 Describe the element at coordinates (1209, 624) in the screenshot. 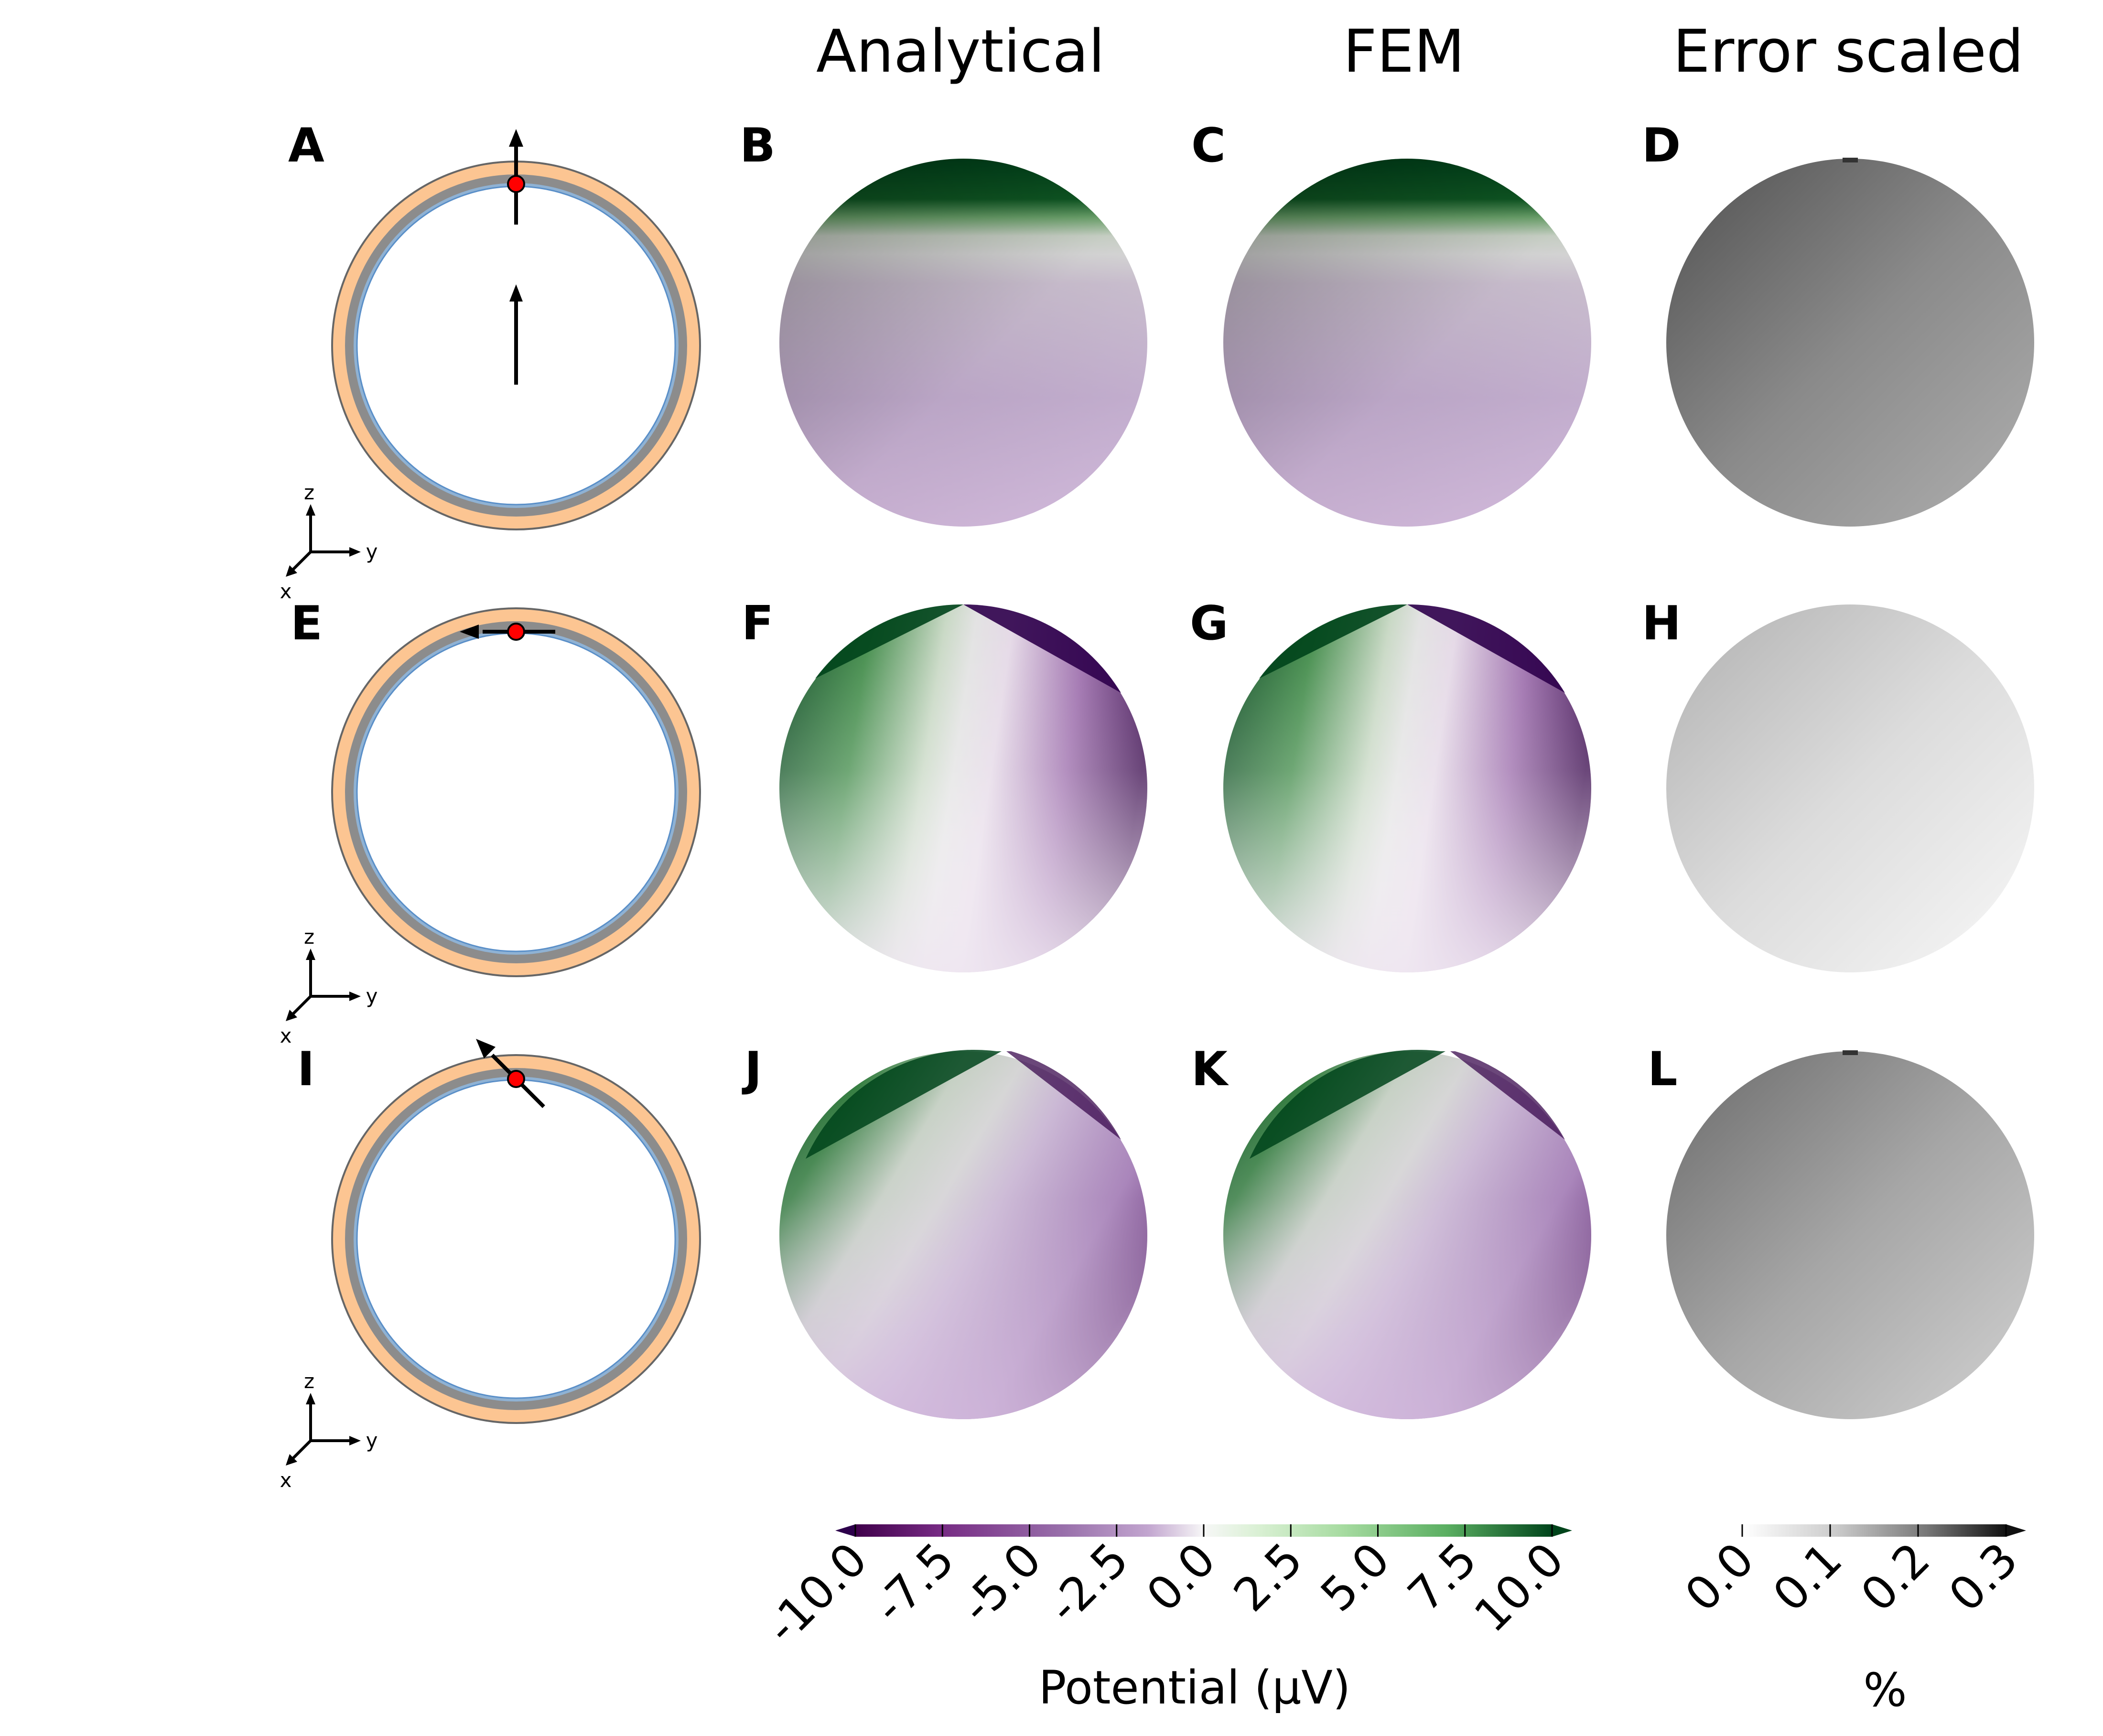

I see `panel-letter-g: G` at that location.